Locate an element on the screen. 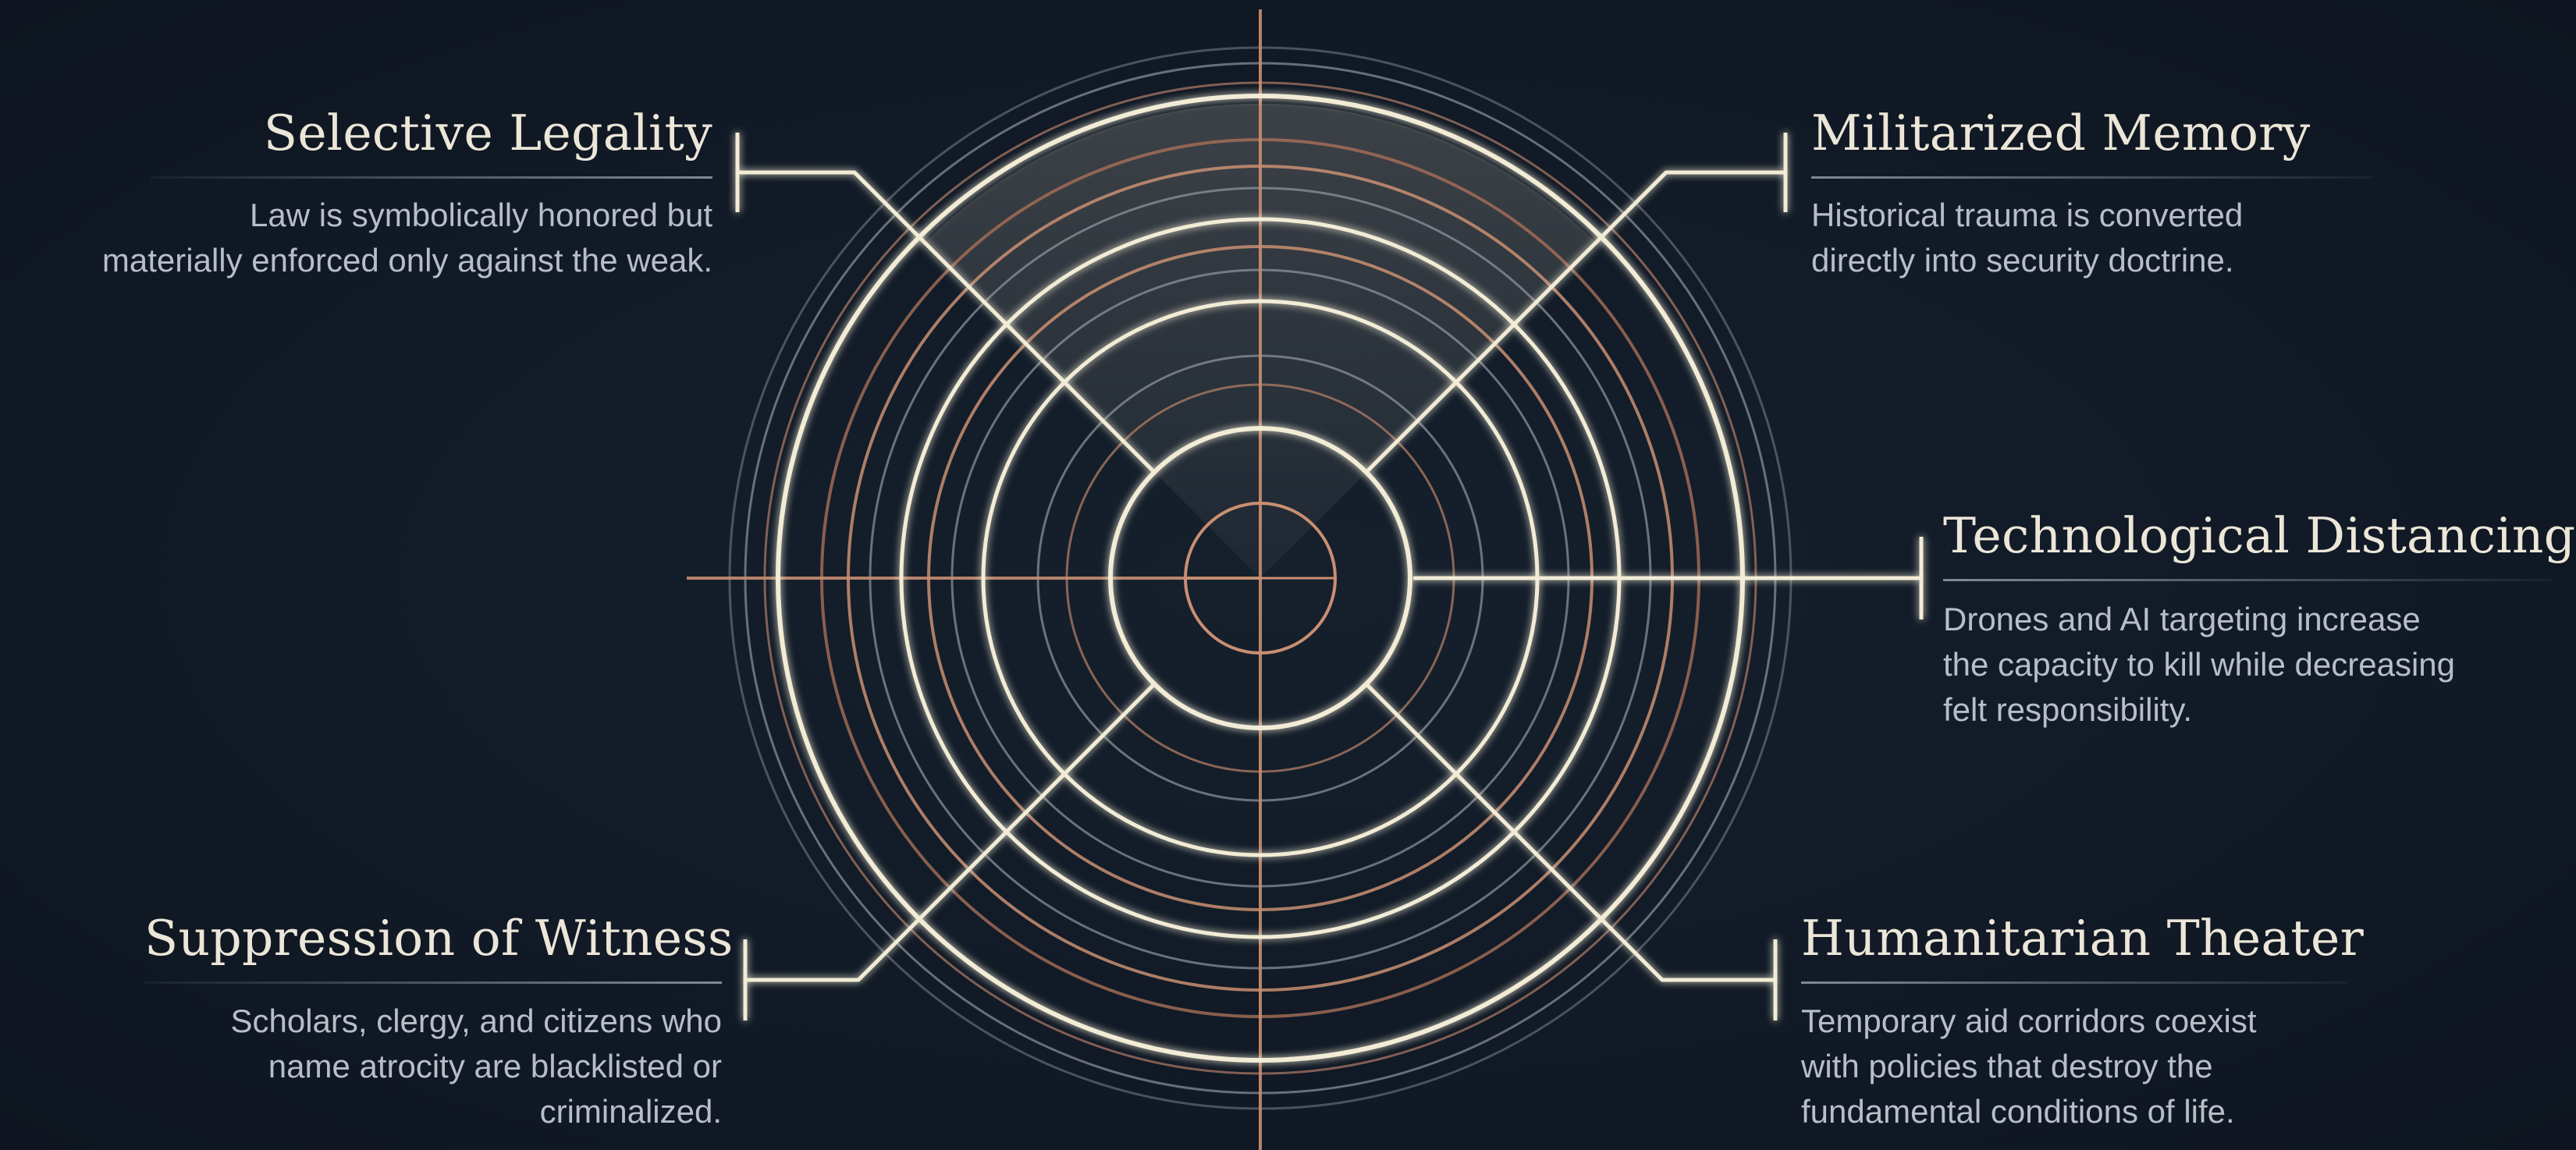 The image size is (2576, 1150). humanitarian-theater-description-line-1: Temporary aid corridors coexist is located at coordinates (2029, 1021).